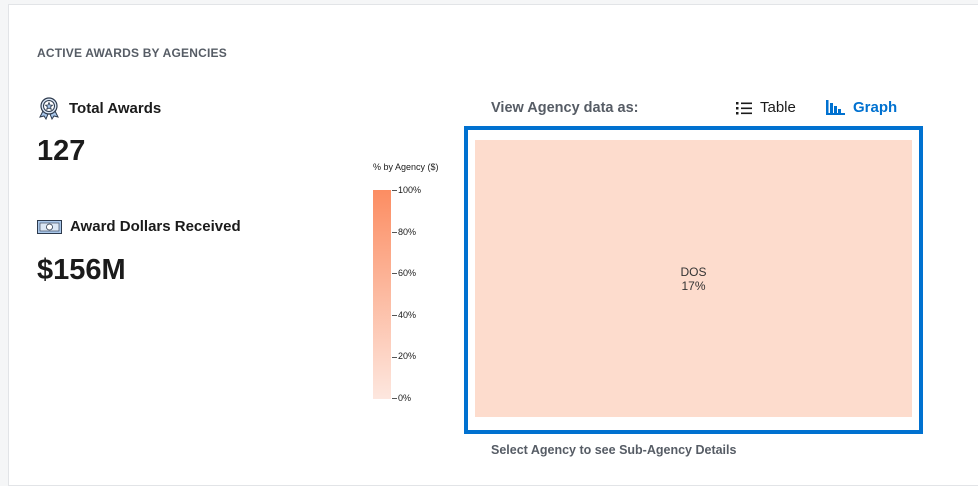  I want to click on section-title: ACTIVE AWARDS BY AGENCIES, so click(132, 53).